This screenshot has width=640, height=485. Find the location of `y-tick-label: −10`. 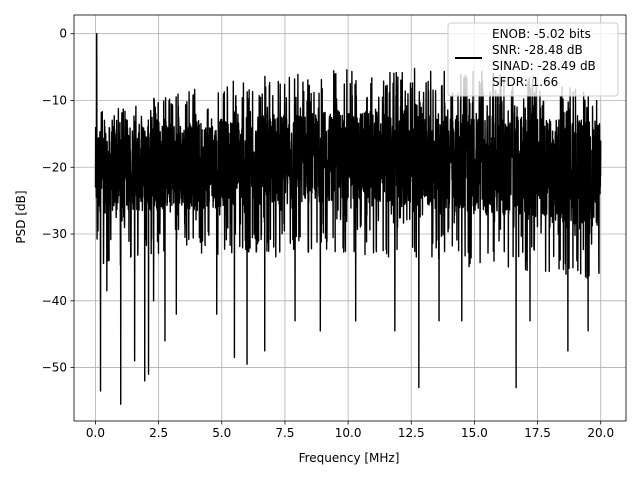

y-tick-label: −10 is located at coordinates (54, 100).